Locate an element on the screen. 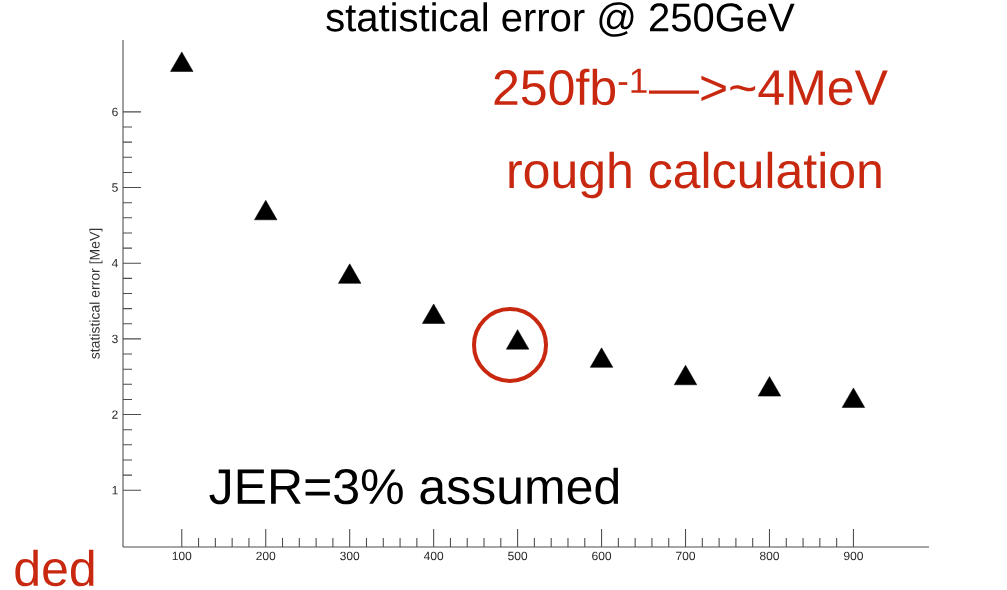 The image size is (1007, 590). chart-title: statistical error @ 250GeV is located at coordinates (560, 19).